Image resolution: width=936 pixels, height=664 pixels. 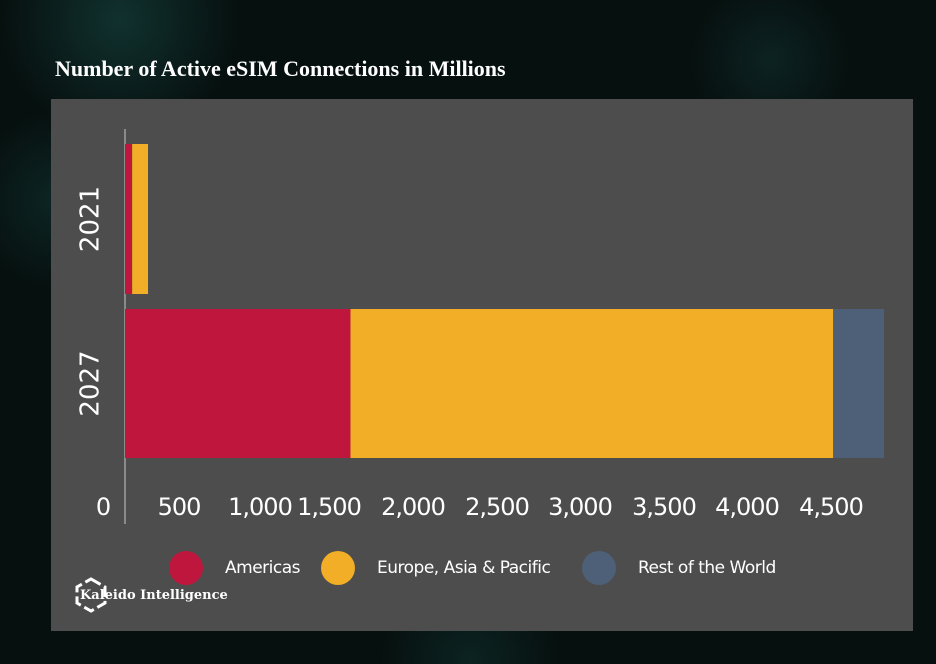 I want to click on x-tick-label: 3,500, so click(x=664, y=507).